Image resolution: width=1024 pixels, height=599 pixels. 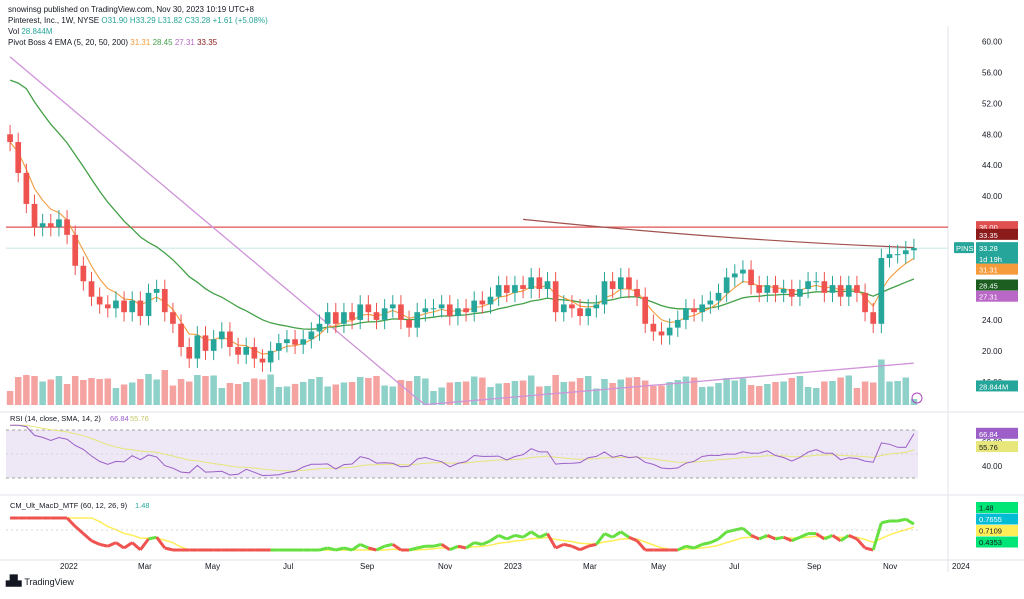 I want to click on time-tick-label: Mar, so click(x=590, y=566).